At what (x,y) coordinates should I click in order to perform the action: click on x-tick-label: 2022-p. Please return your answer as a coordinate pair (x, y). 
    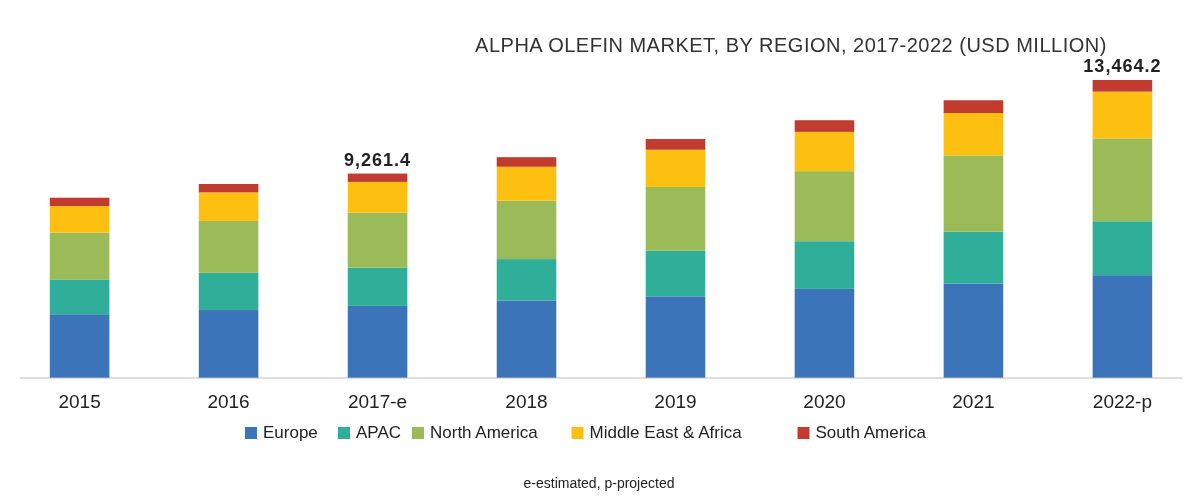
    Looking at the image, I should click on (1122, 401).